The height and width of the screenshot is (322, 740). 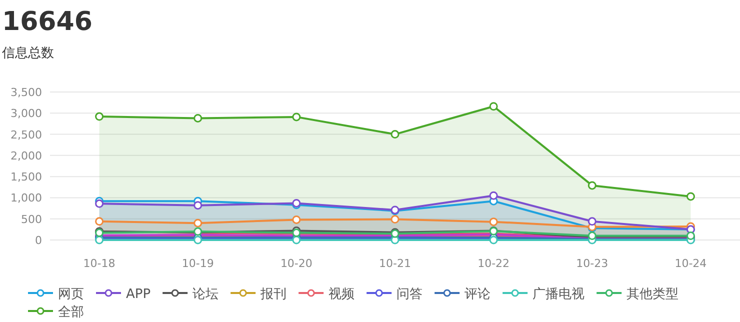 What do you see at coordinates (273, 294) in the screenshot?
I see `legend-label: 报刊` at bounding box center [273, 294].